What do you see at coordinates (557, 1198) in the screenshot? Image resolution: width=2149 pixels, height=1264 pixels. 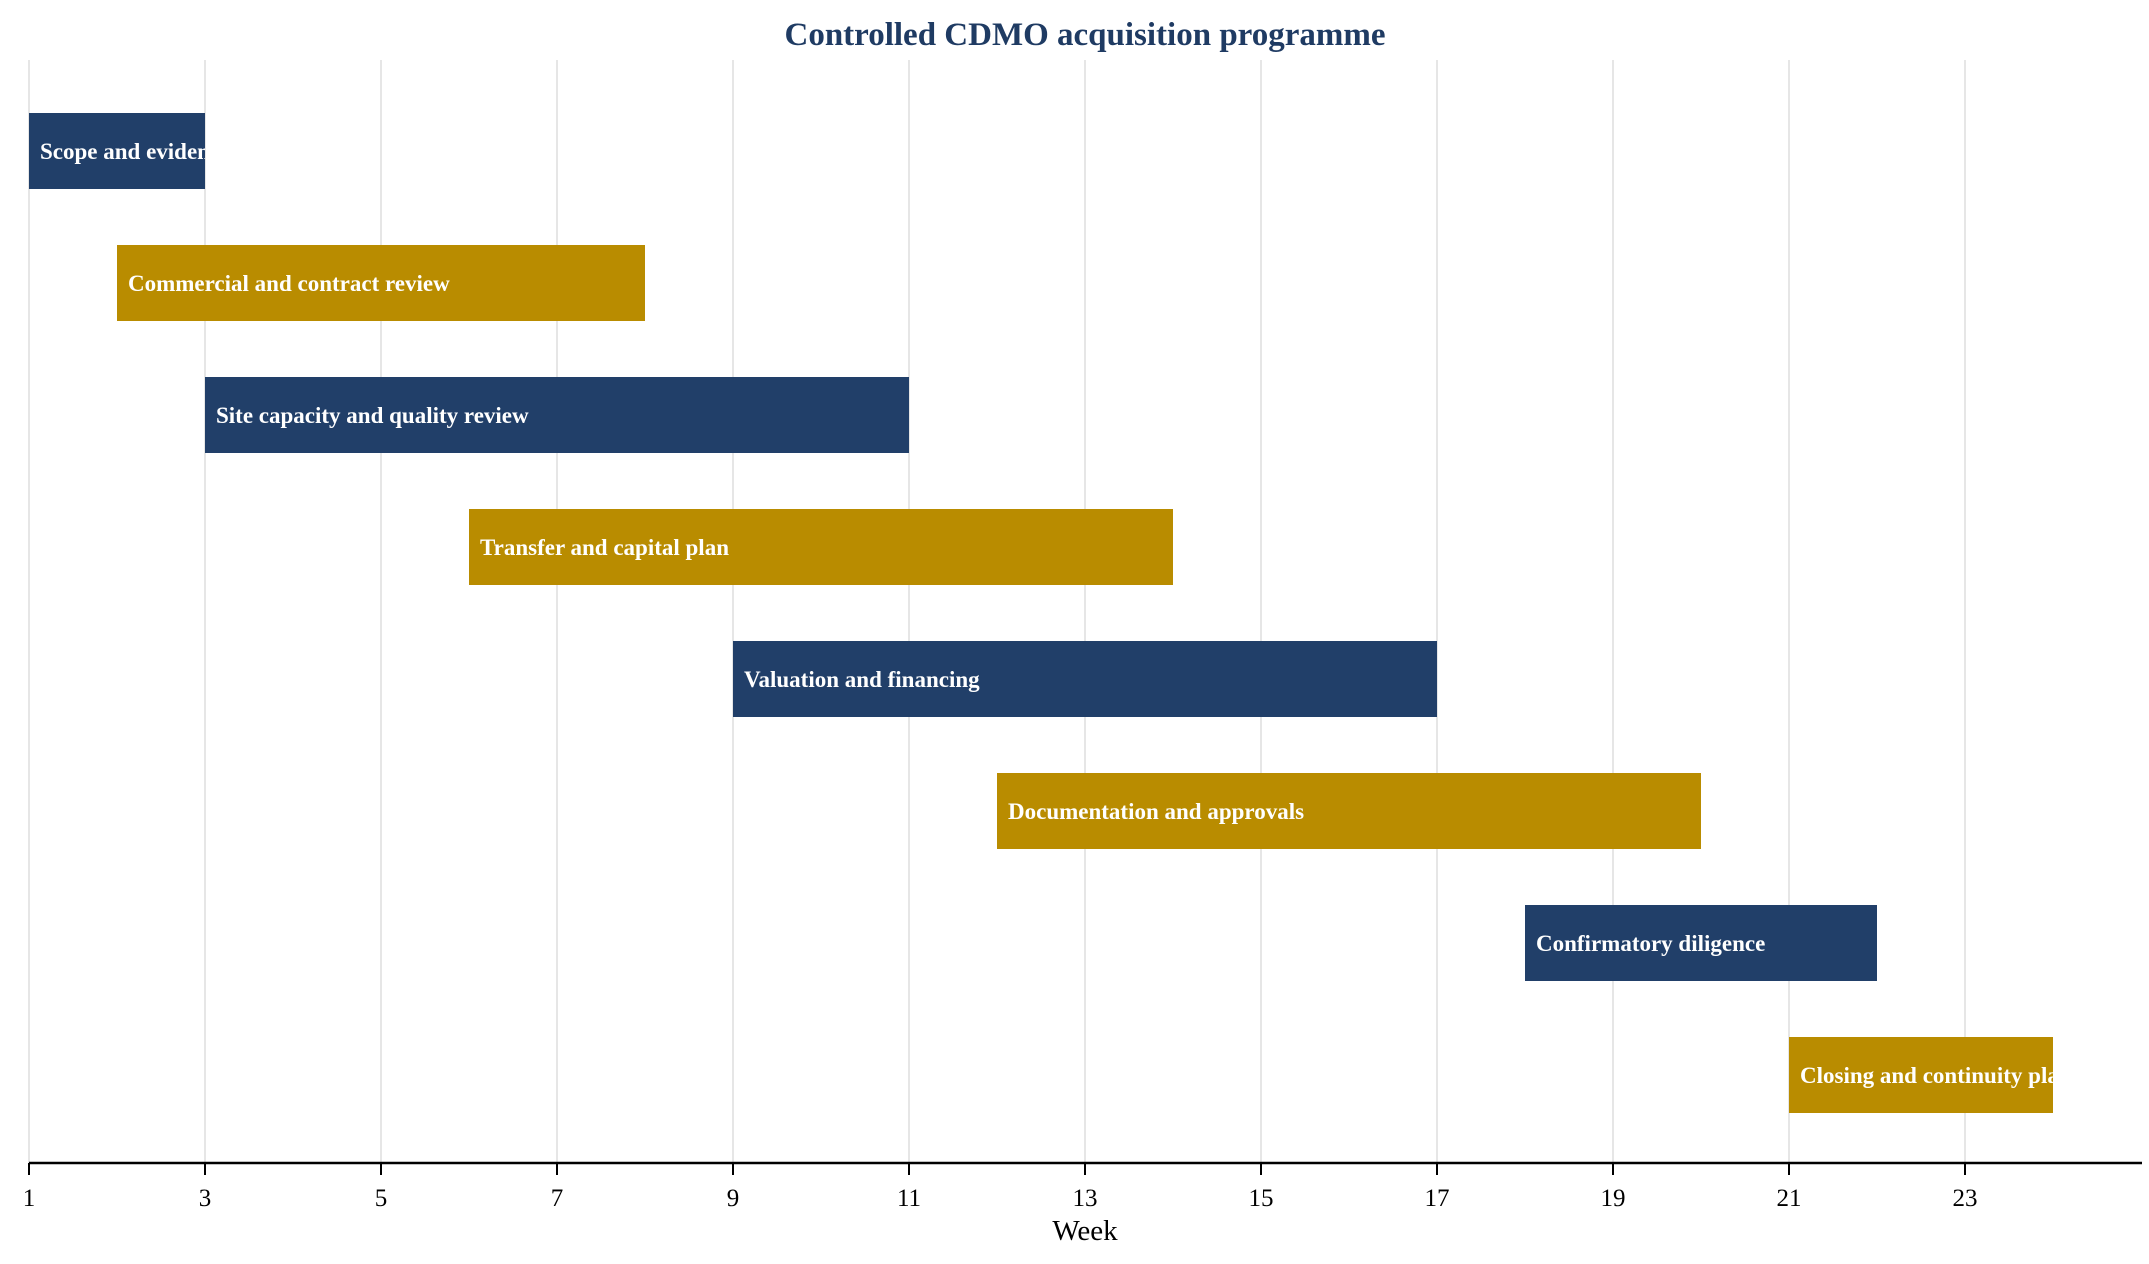 I see `x-tick-label: 7` at bounding box center [557, 1198].